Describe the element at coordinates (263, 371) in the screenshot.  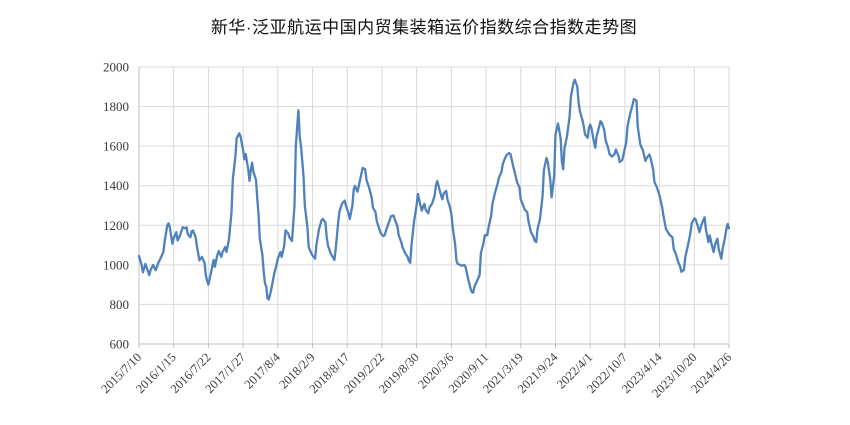
I see `x-axis-label: 2017/8/4` at that location.